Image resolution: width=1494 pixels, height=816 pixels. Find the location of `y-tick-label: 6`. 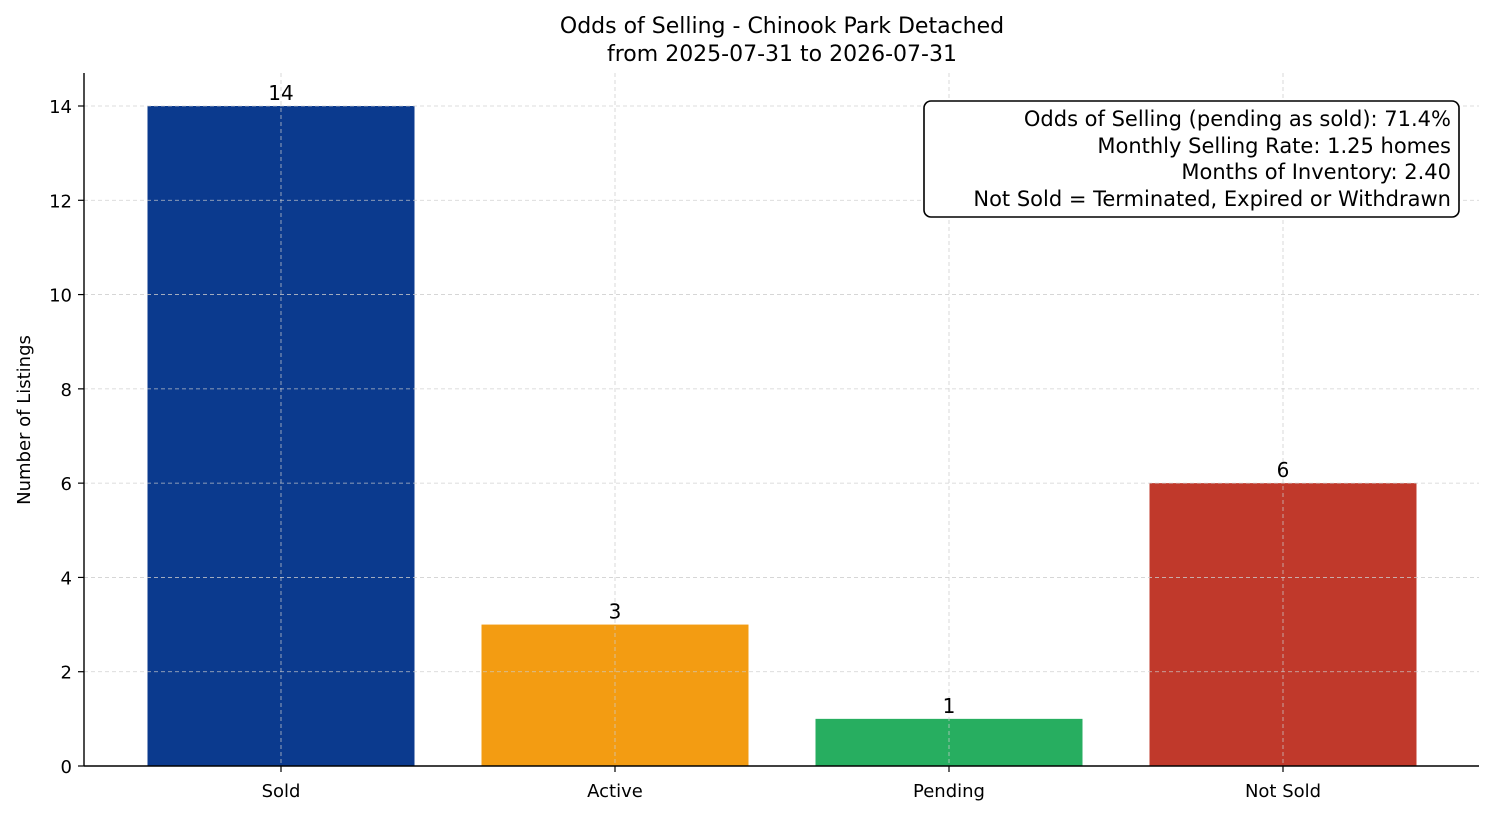

y-tick-label: 6 is located at coordinates (66, 484).